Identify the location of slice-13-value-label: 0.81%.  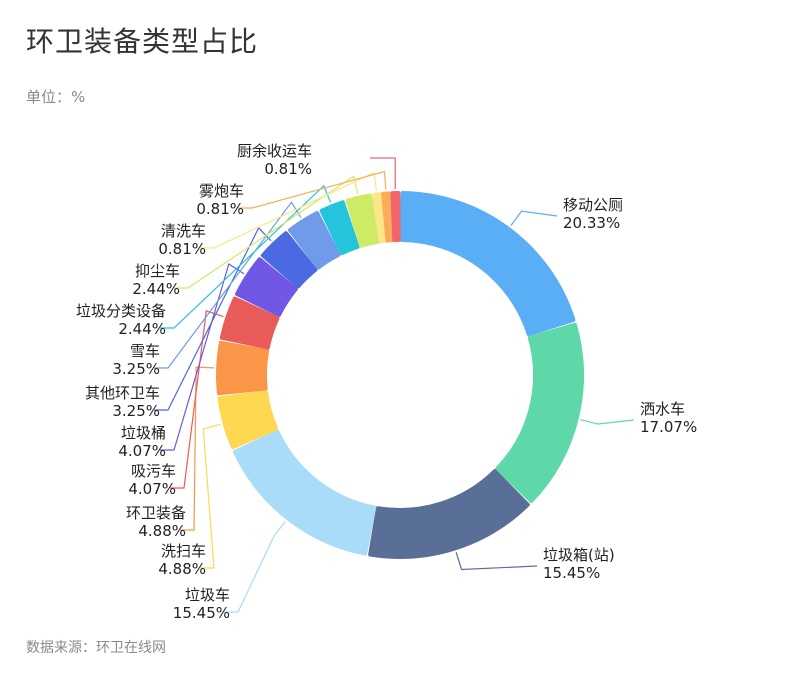
(182, 249).